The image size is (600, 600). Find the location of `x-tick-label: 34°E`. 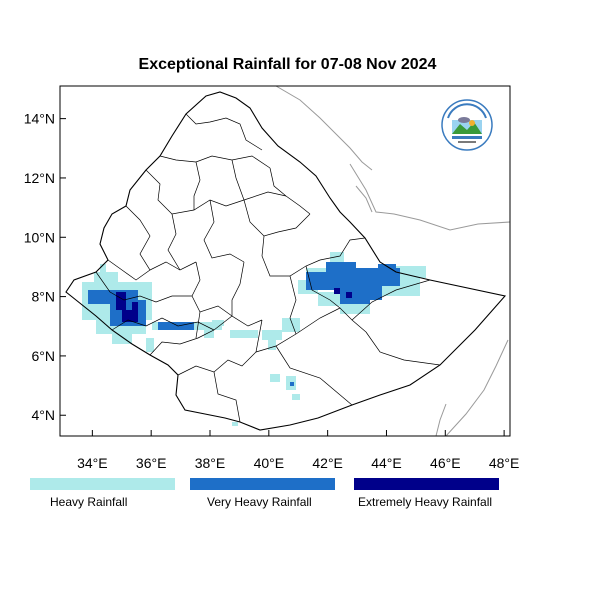

x-tick-label: 34°E is located at coordinates (92, 463).